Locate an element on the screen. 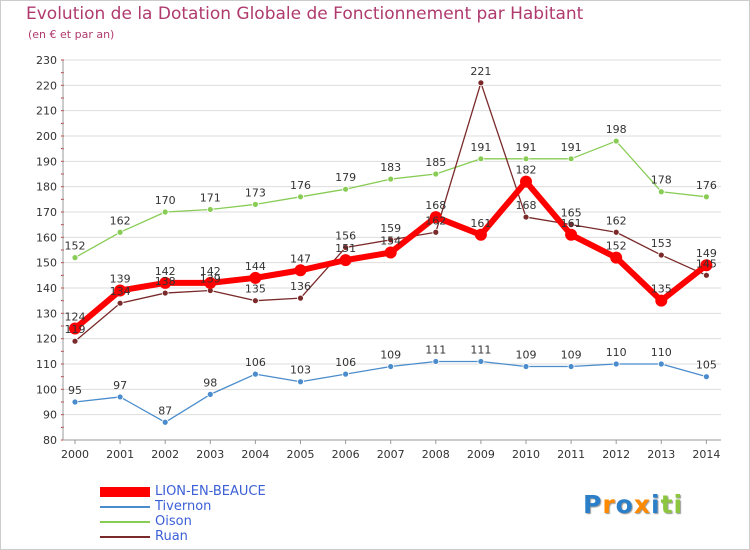 This screenshot has height=550, width=750. data-label-lion-en-beauce: 139 is located at coordinates (120, 279).